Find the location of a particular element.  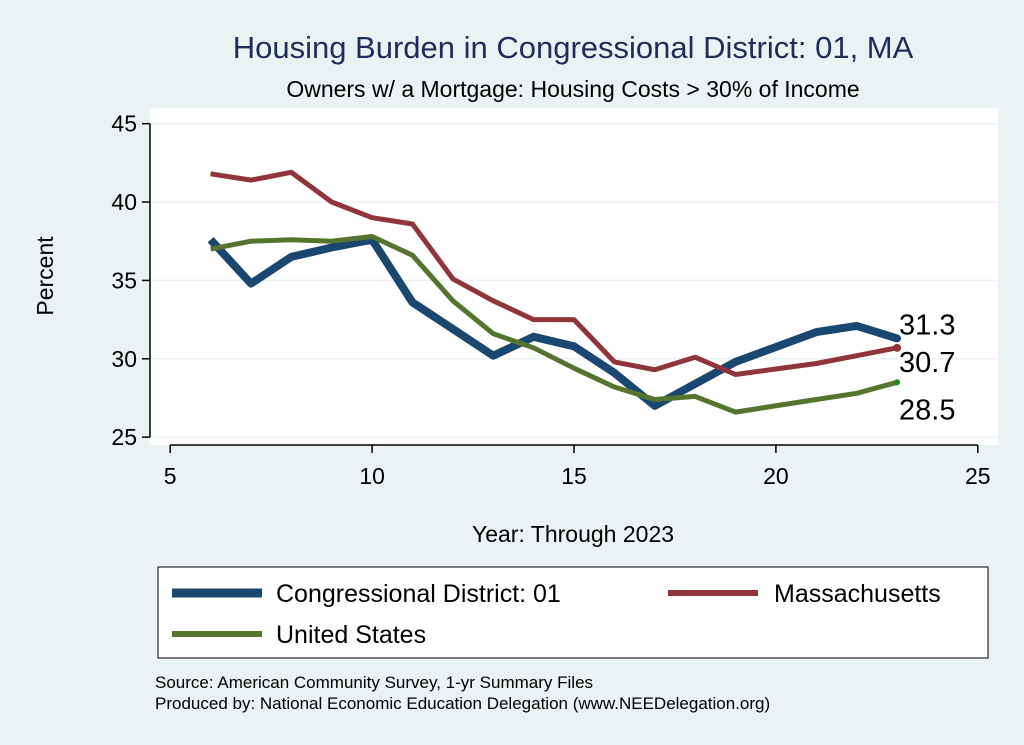

x-tick-label: 10 is located at coordinates (372, 476).